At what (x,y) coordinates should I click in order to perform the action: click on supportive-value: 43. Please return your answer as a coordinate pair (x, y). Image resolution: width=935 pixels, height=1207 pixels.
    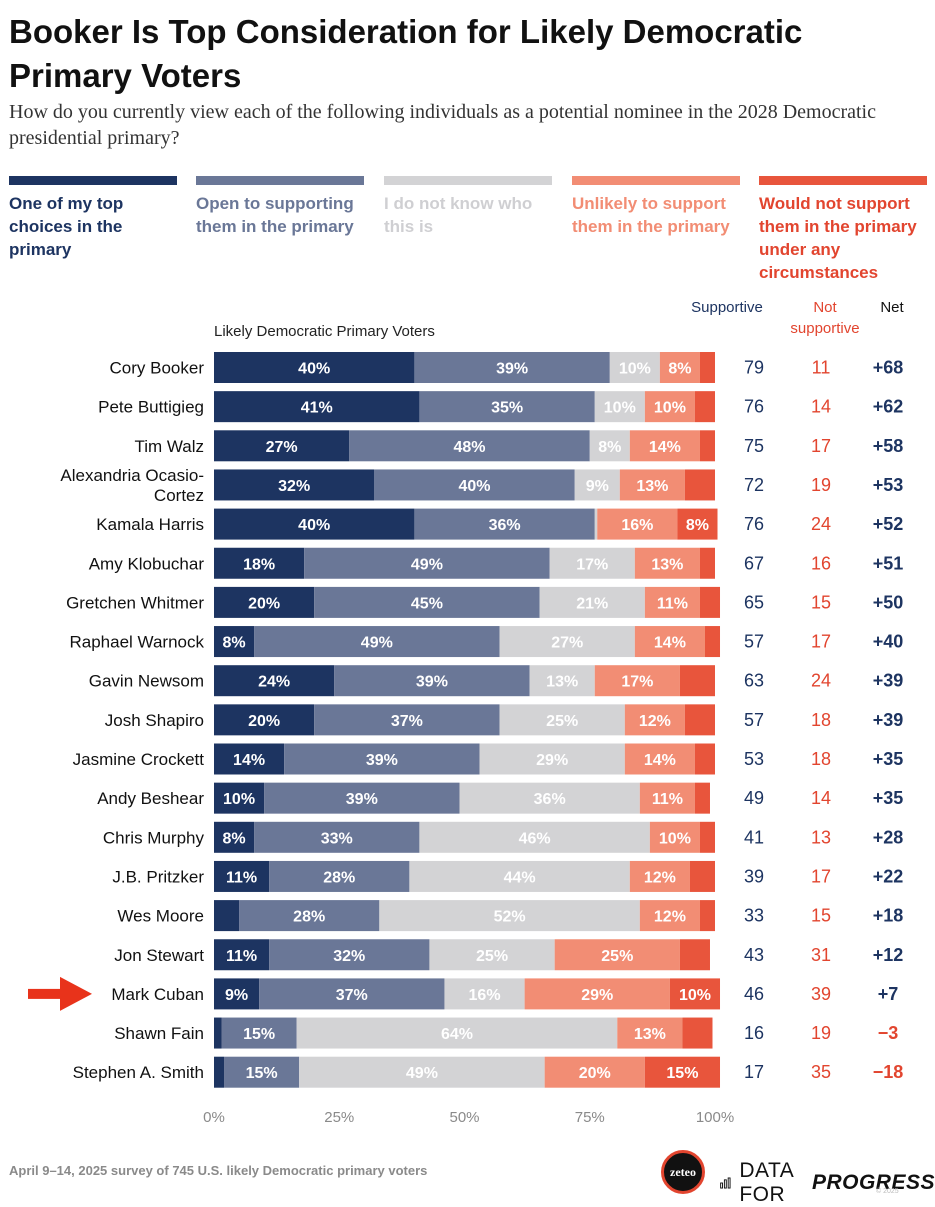
    Looking at the image, I should click on (754, 955).